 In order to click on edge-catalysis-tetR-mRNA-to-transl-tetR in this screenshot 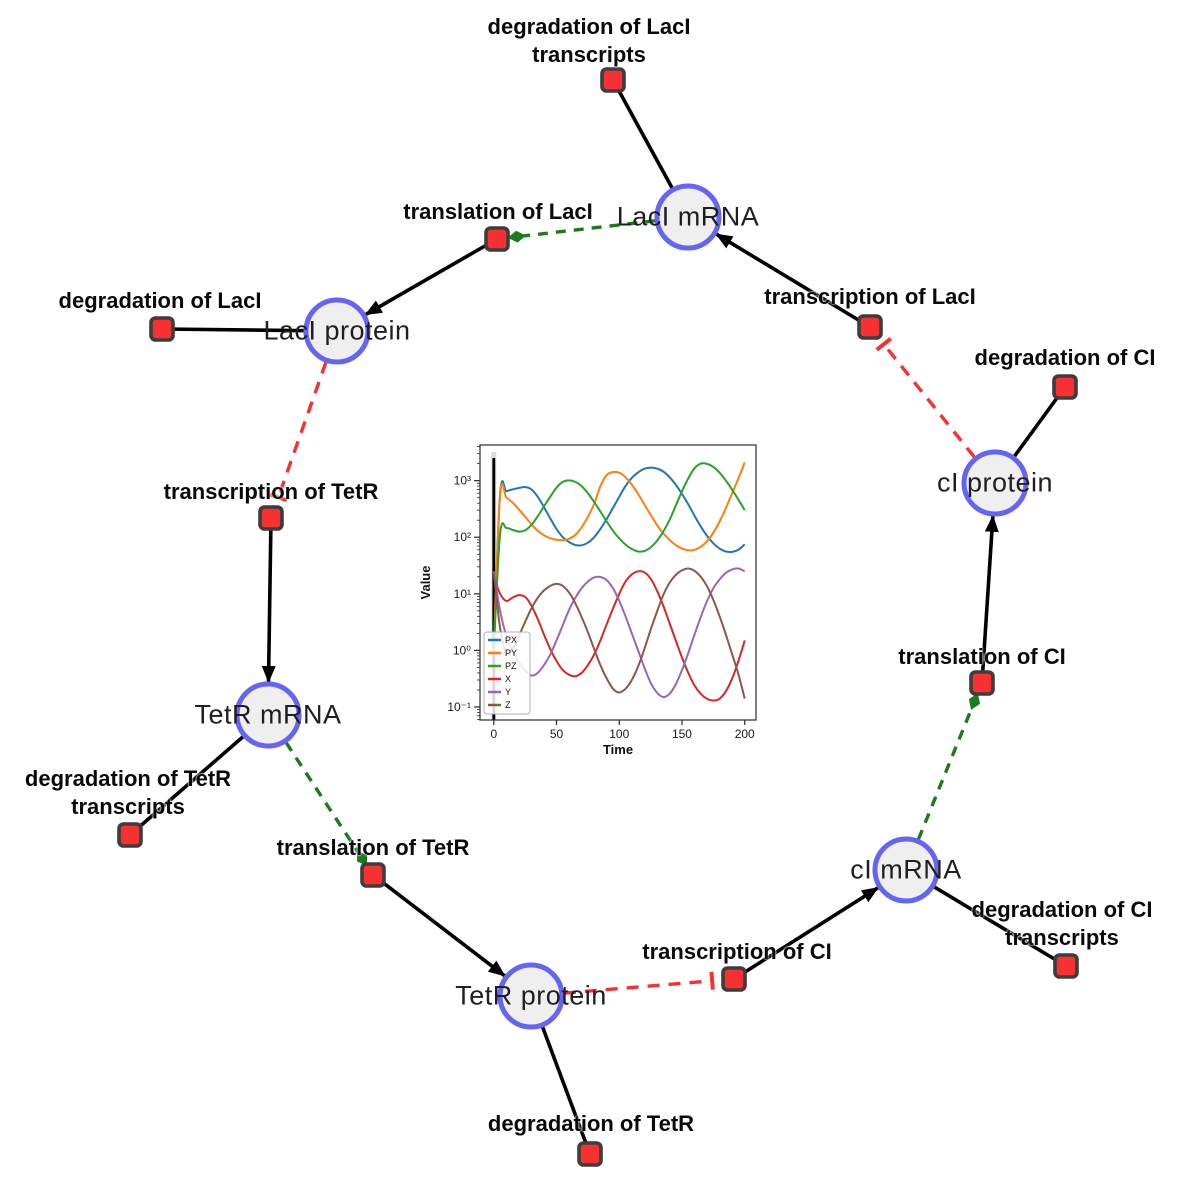, I will do `click(326, 803)`.